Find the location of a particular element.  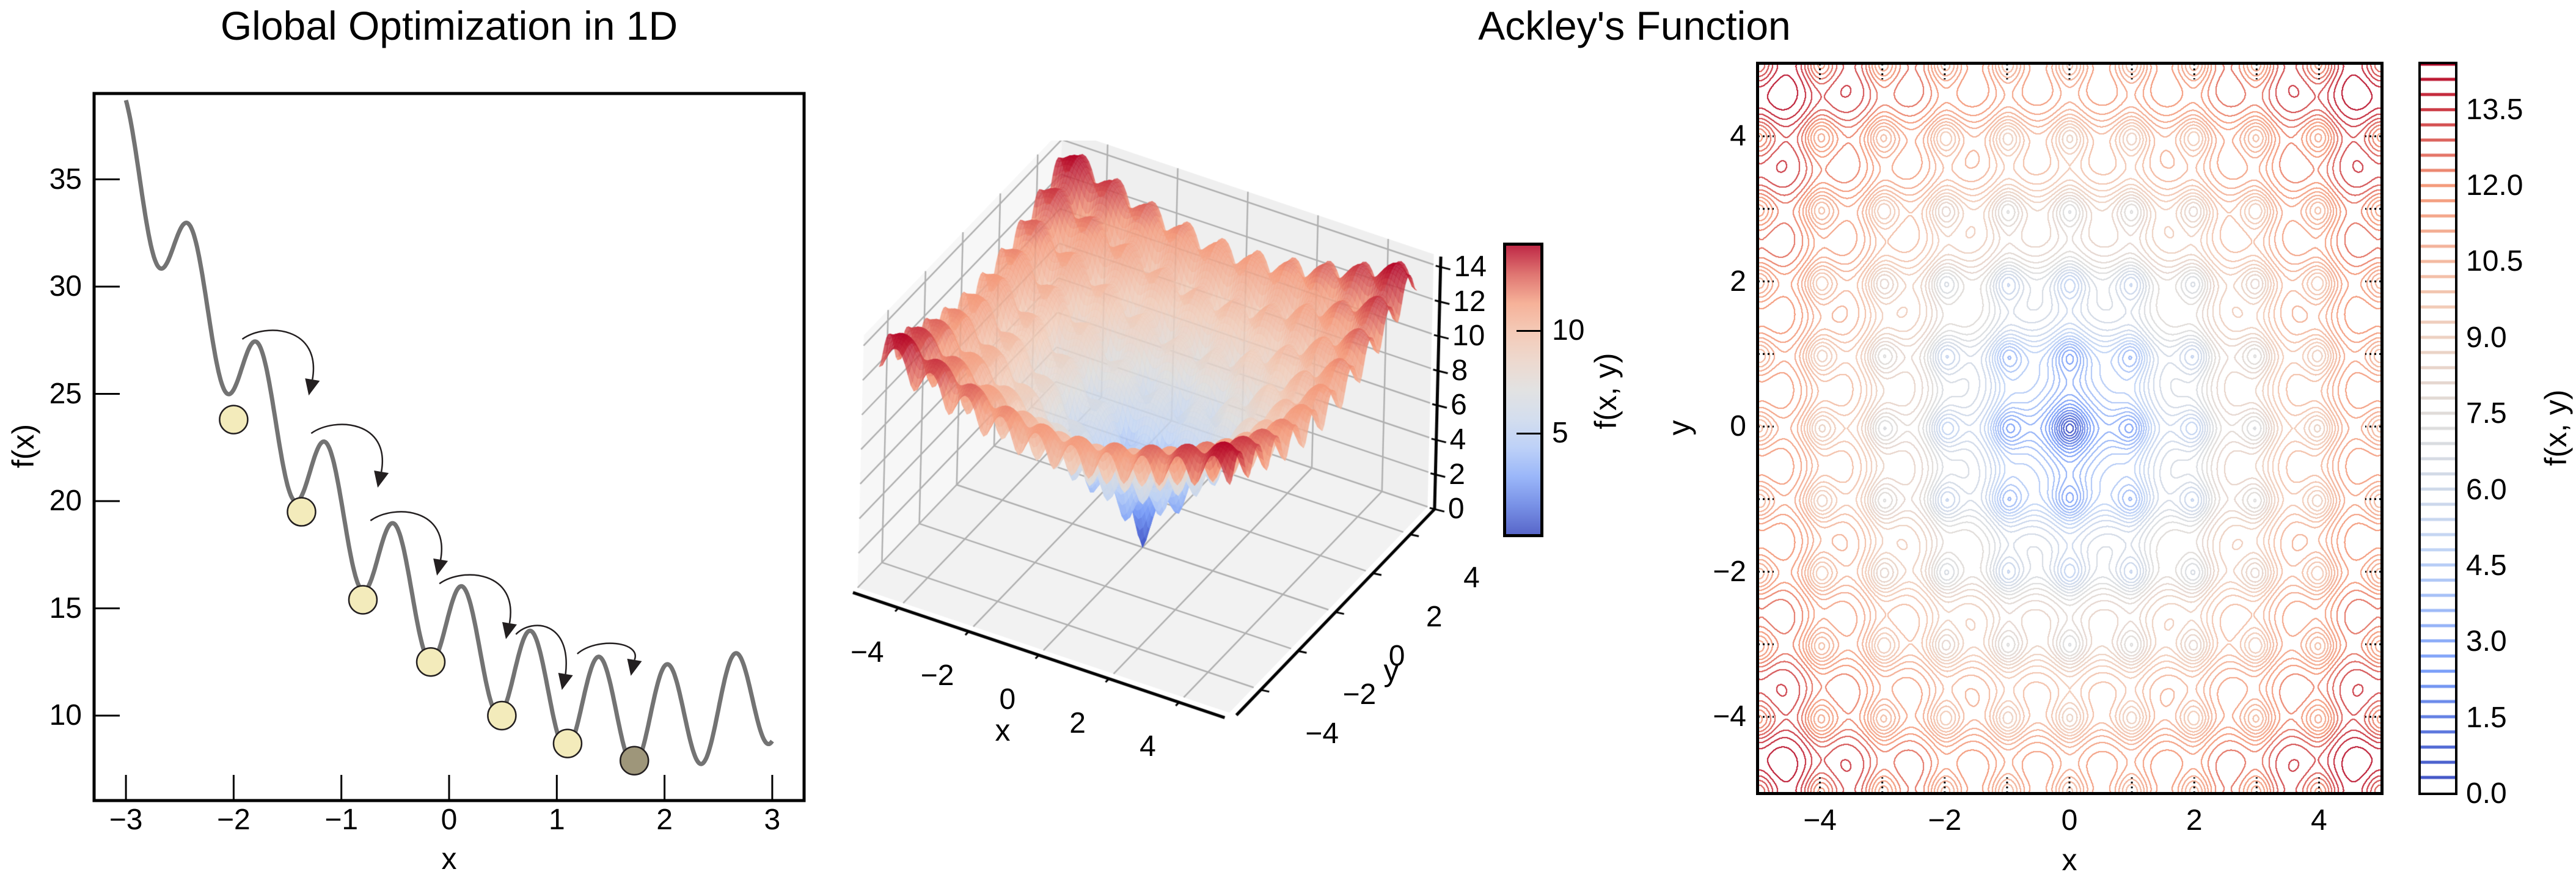

x-tick-label: 3 is located at coordinates (772, 820).